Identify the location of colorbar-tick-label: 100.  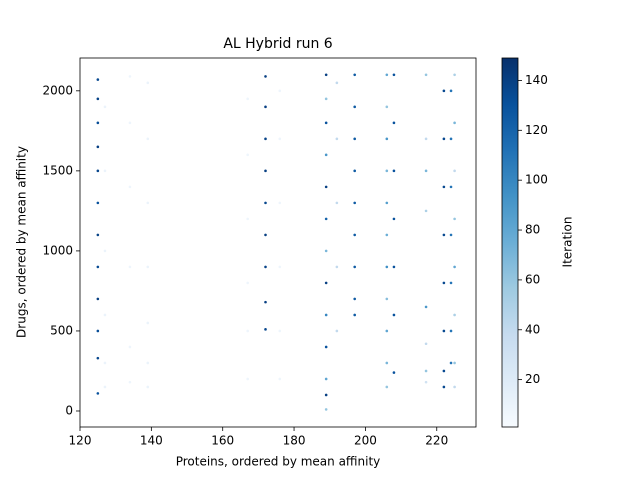
(536, 180).